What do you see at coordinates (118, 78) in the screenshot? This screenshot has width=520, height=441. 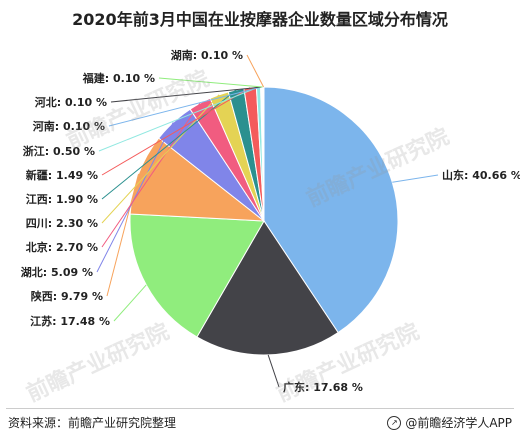 I see `slice-label-13: 福建: 0.10 %` at bounding box center [118, 78].